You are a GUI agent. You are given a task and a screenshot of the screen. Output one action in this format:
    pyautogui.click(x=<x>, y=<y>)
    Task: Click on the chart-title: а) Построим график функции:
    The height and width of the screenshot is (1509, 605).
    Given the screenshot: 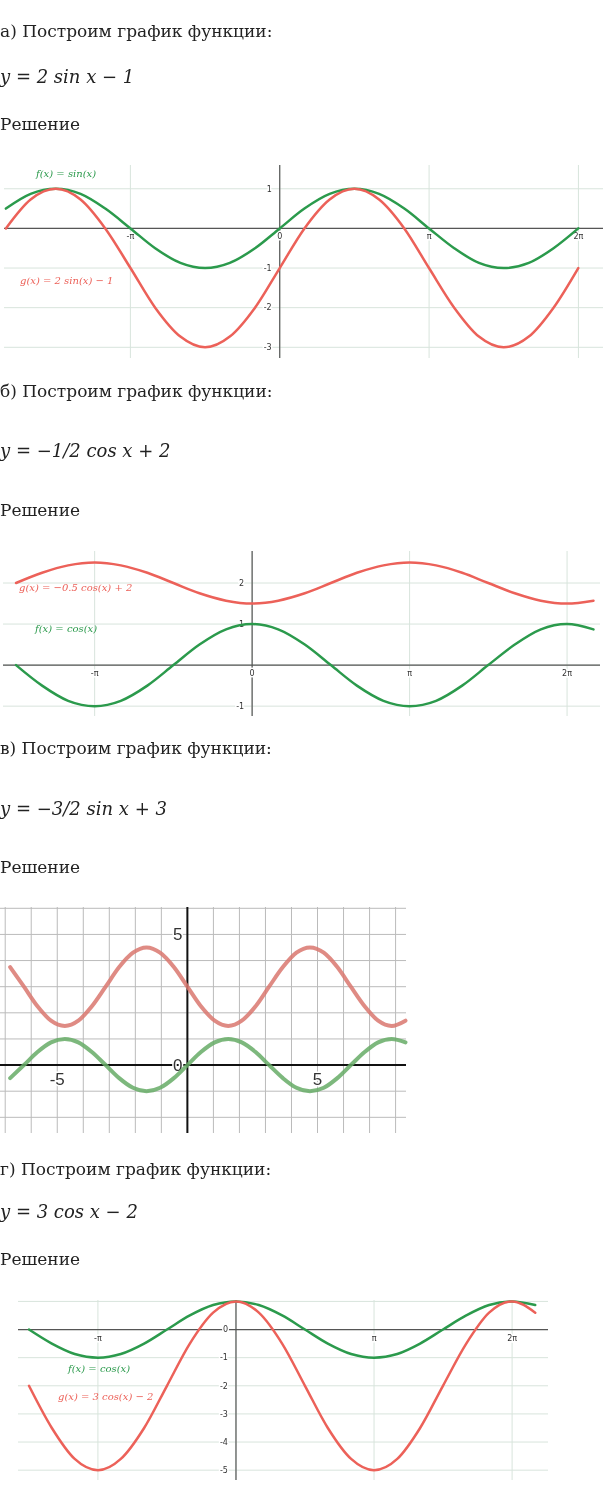 What is the action you would take?
    pyautogui.click(x=136, y=31)
    